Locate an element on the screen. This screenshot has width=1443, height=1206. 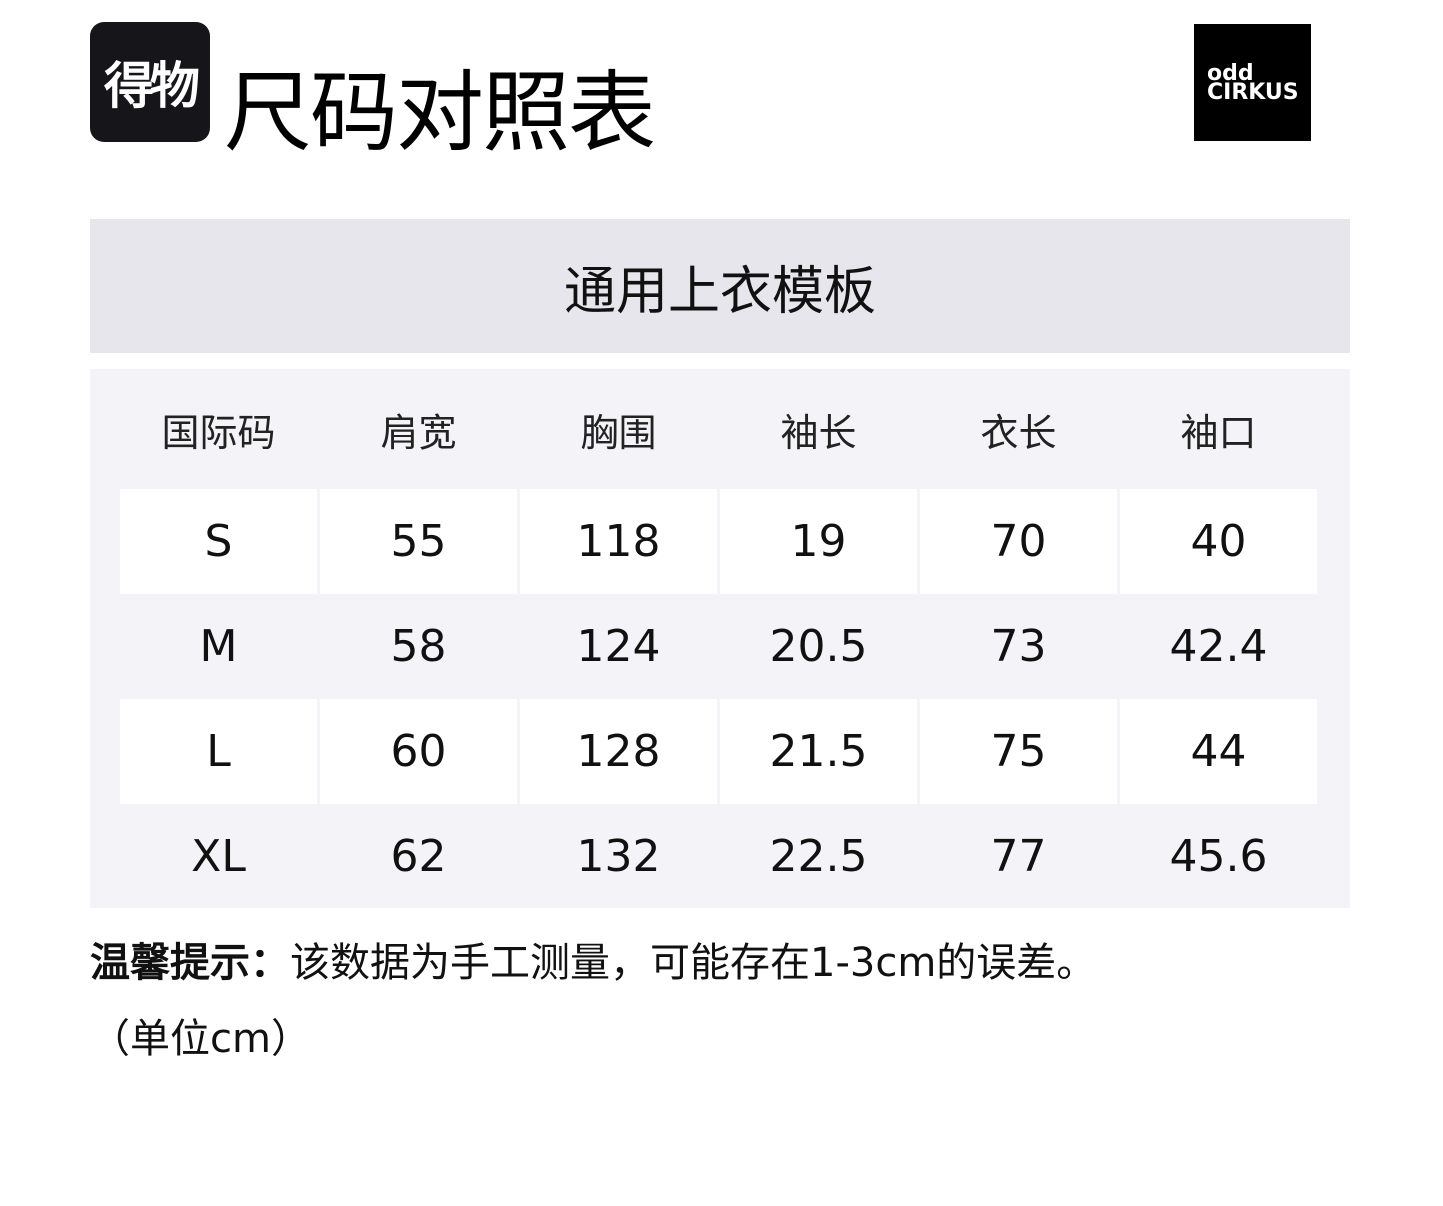
table-cell: 44 is located at coordinates (1218, 751).